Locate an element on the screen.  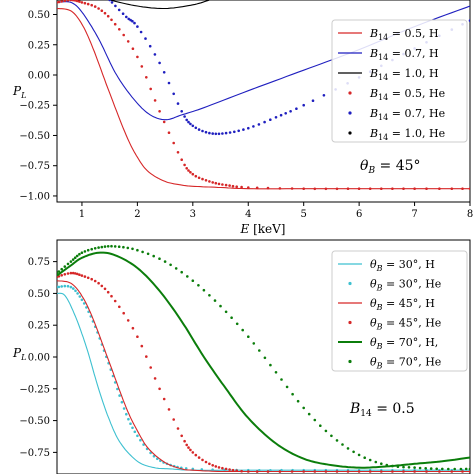
x-tick-label: 2 is located at coordinates (137, 214).